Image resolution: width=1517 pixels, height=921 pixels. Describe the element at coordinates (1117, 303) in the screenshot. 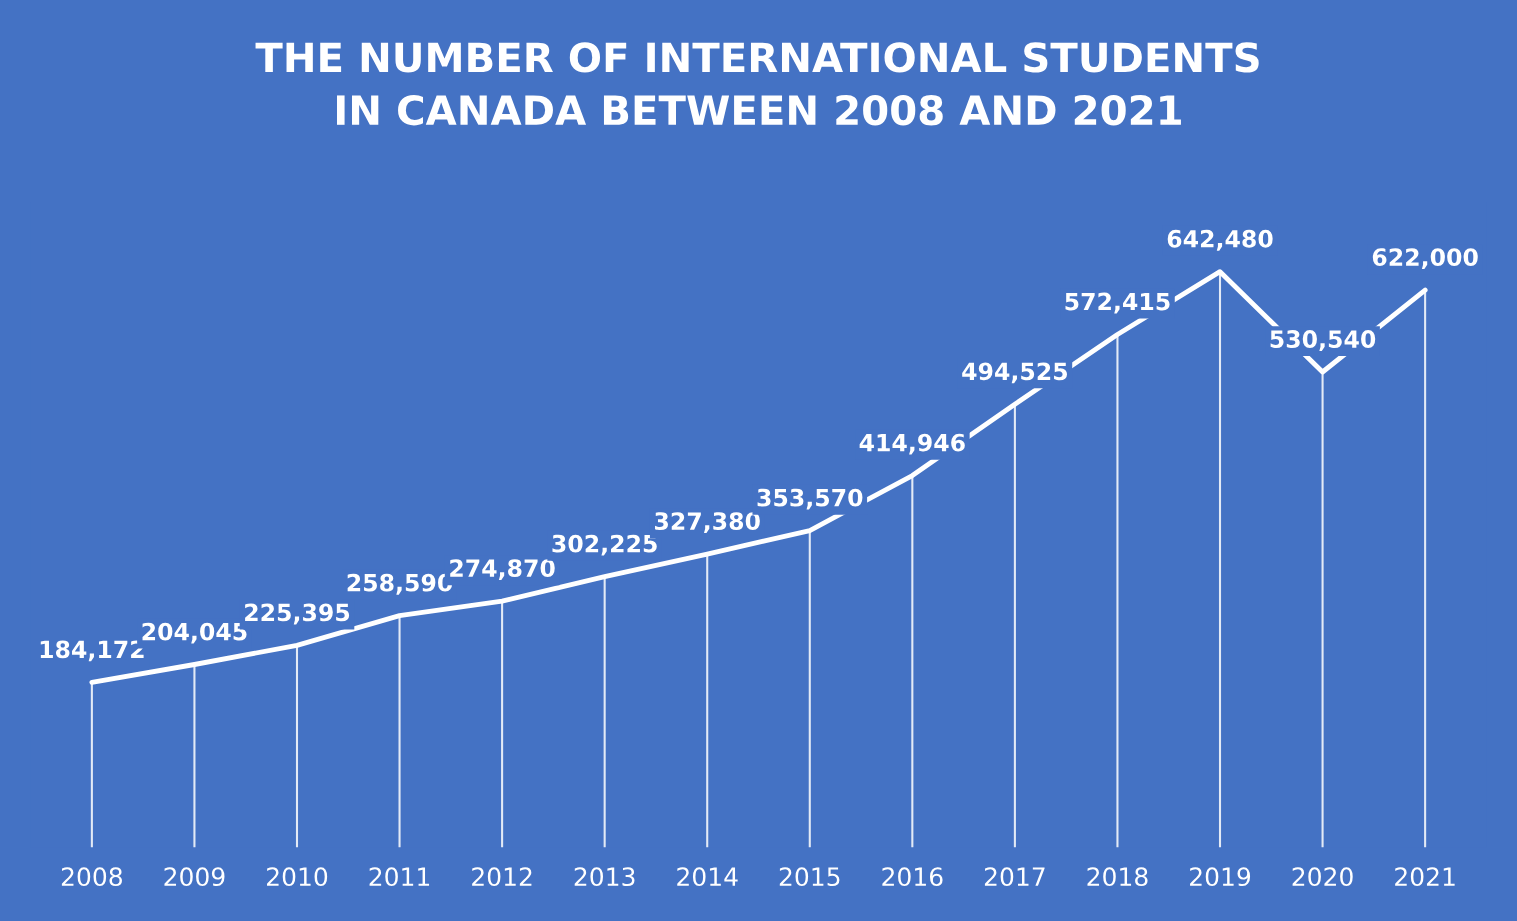

I see `data-label: 572,415` at that location.